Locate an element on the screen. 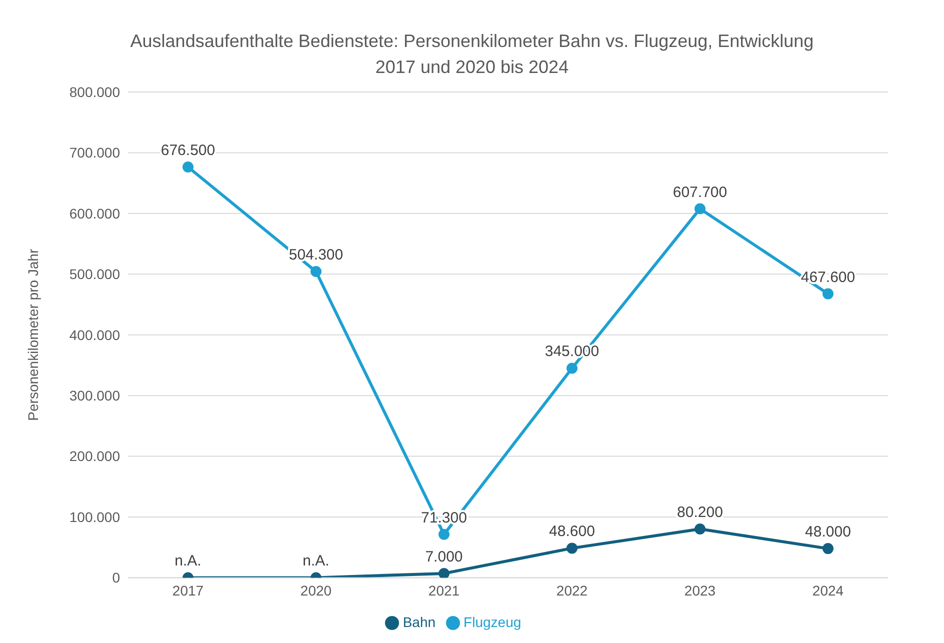  data-label: 48.000 is located at coordinates (828, 532).